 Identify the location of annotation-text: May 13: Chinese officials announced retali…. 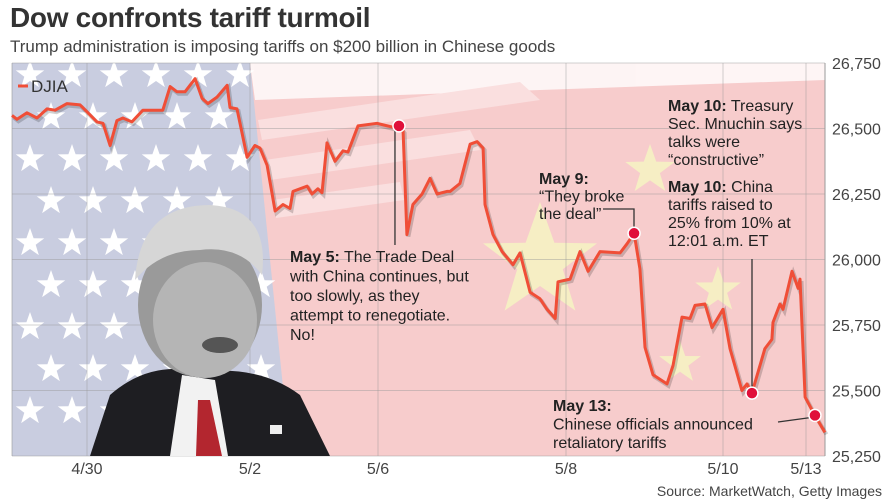
(653, 425).